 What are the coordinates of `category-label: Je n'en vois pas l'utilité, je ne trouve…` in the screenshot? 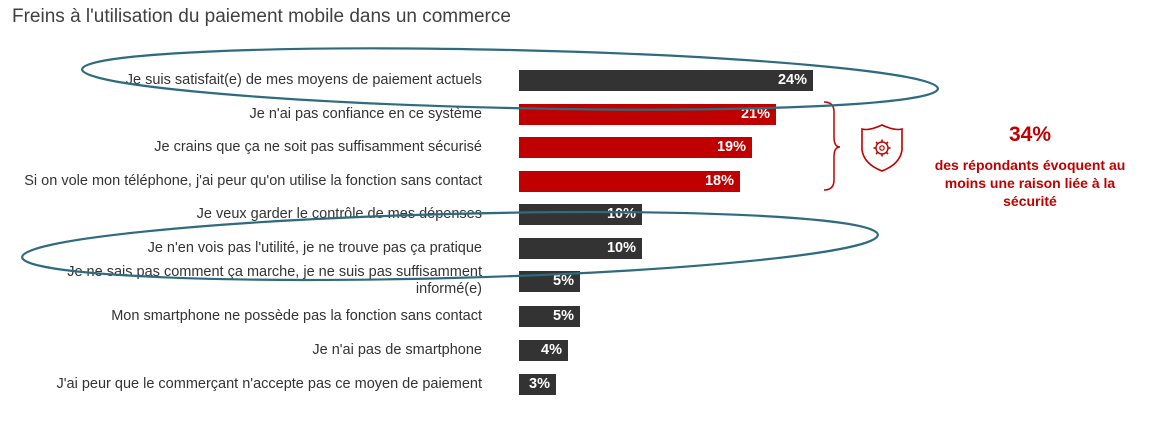 It's located at (314, 247).